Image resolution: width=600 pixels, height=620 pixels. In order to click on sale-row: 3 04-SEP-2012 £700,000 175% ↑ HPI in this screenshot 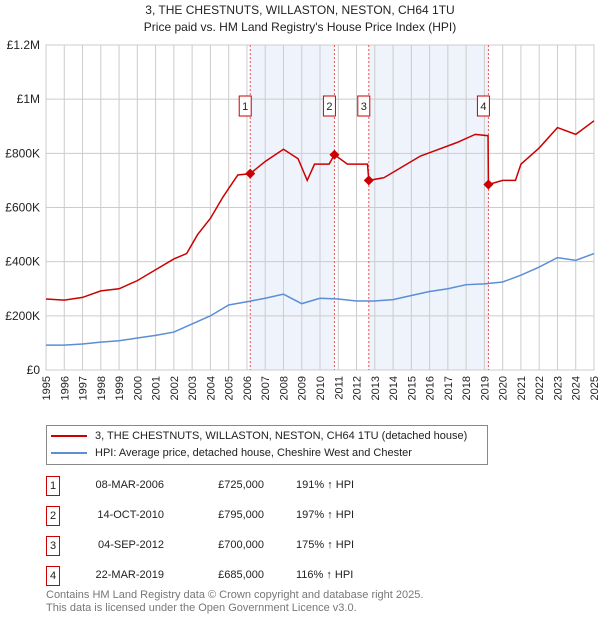, I will do `click(256, 546)`.